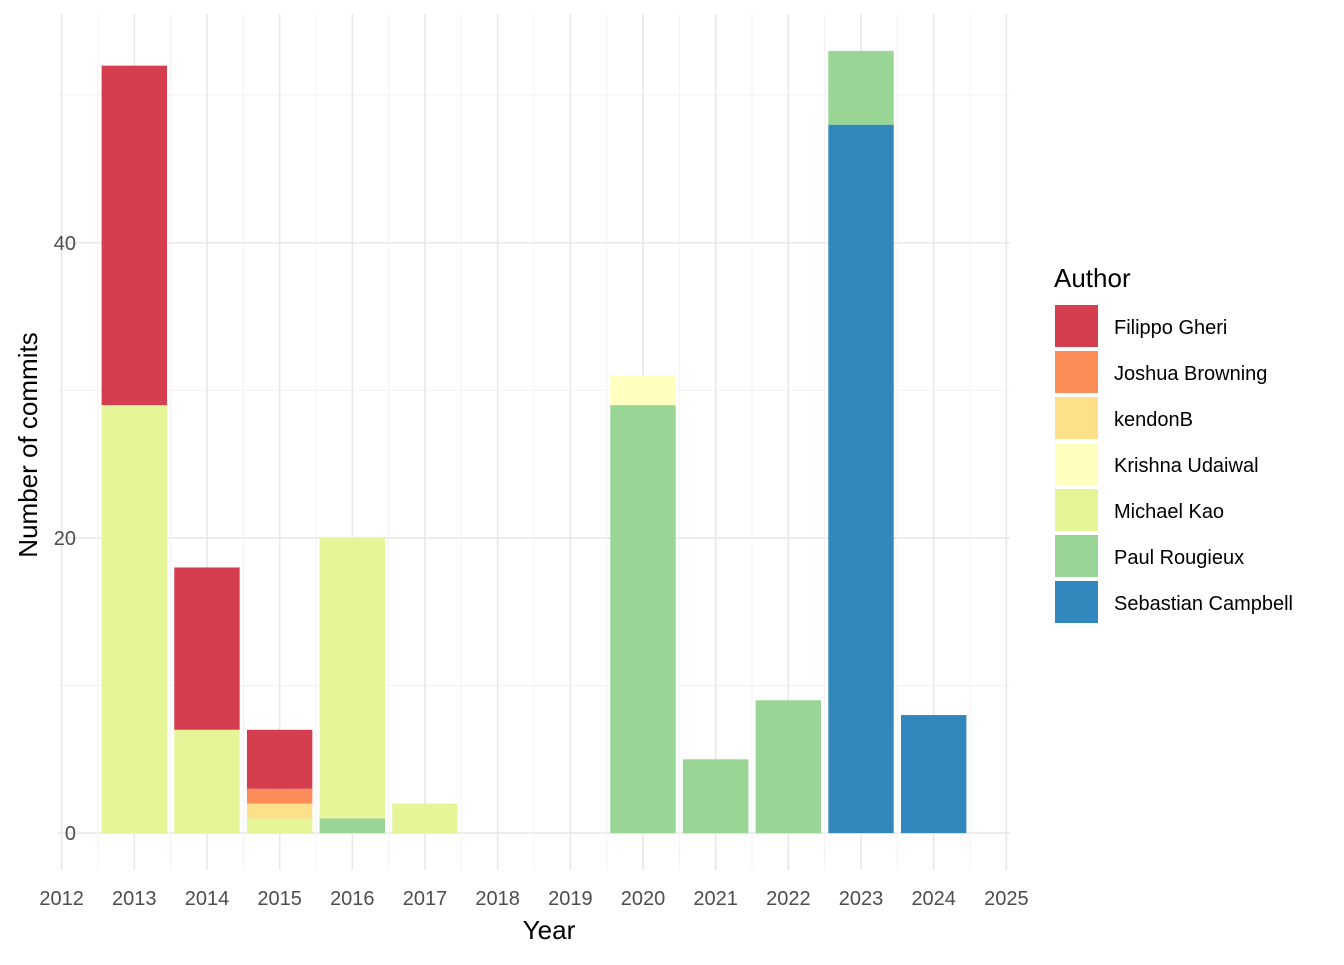  I want to click on x-tick-label: 2012, so click(61, 899).